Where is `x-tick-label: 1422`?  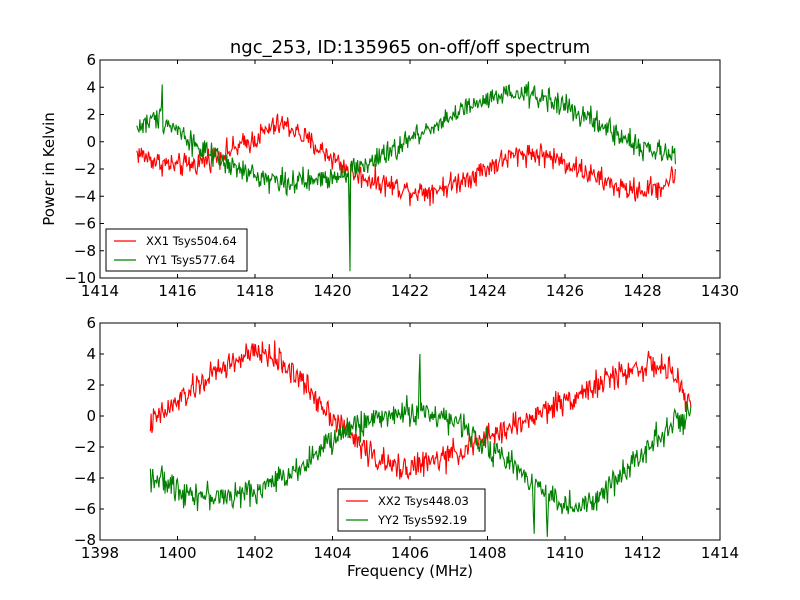 x-tick-label: 1422 is located at coordinates (410, 291).